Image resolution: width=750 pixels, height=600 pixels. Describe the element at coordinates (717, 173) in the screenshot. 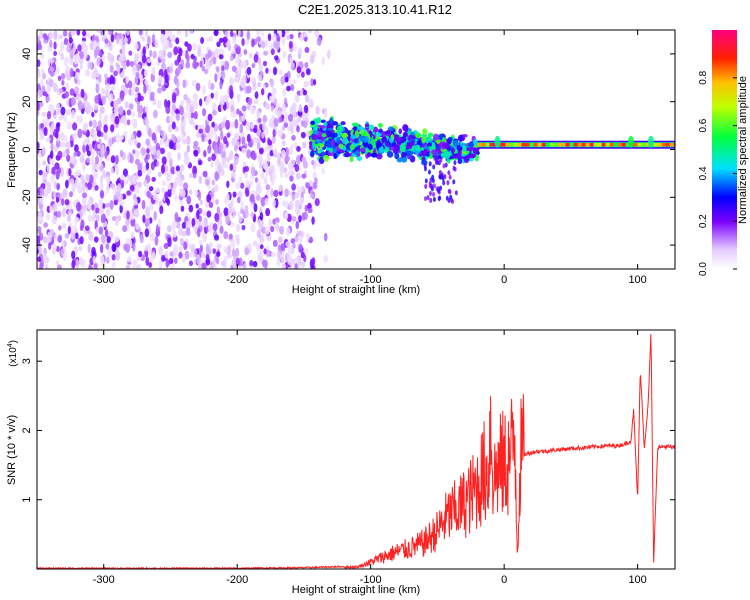

I see `colorbar-ticks: 0.0 0.2 0.4 0.6 0.8` at that location.